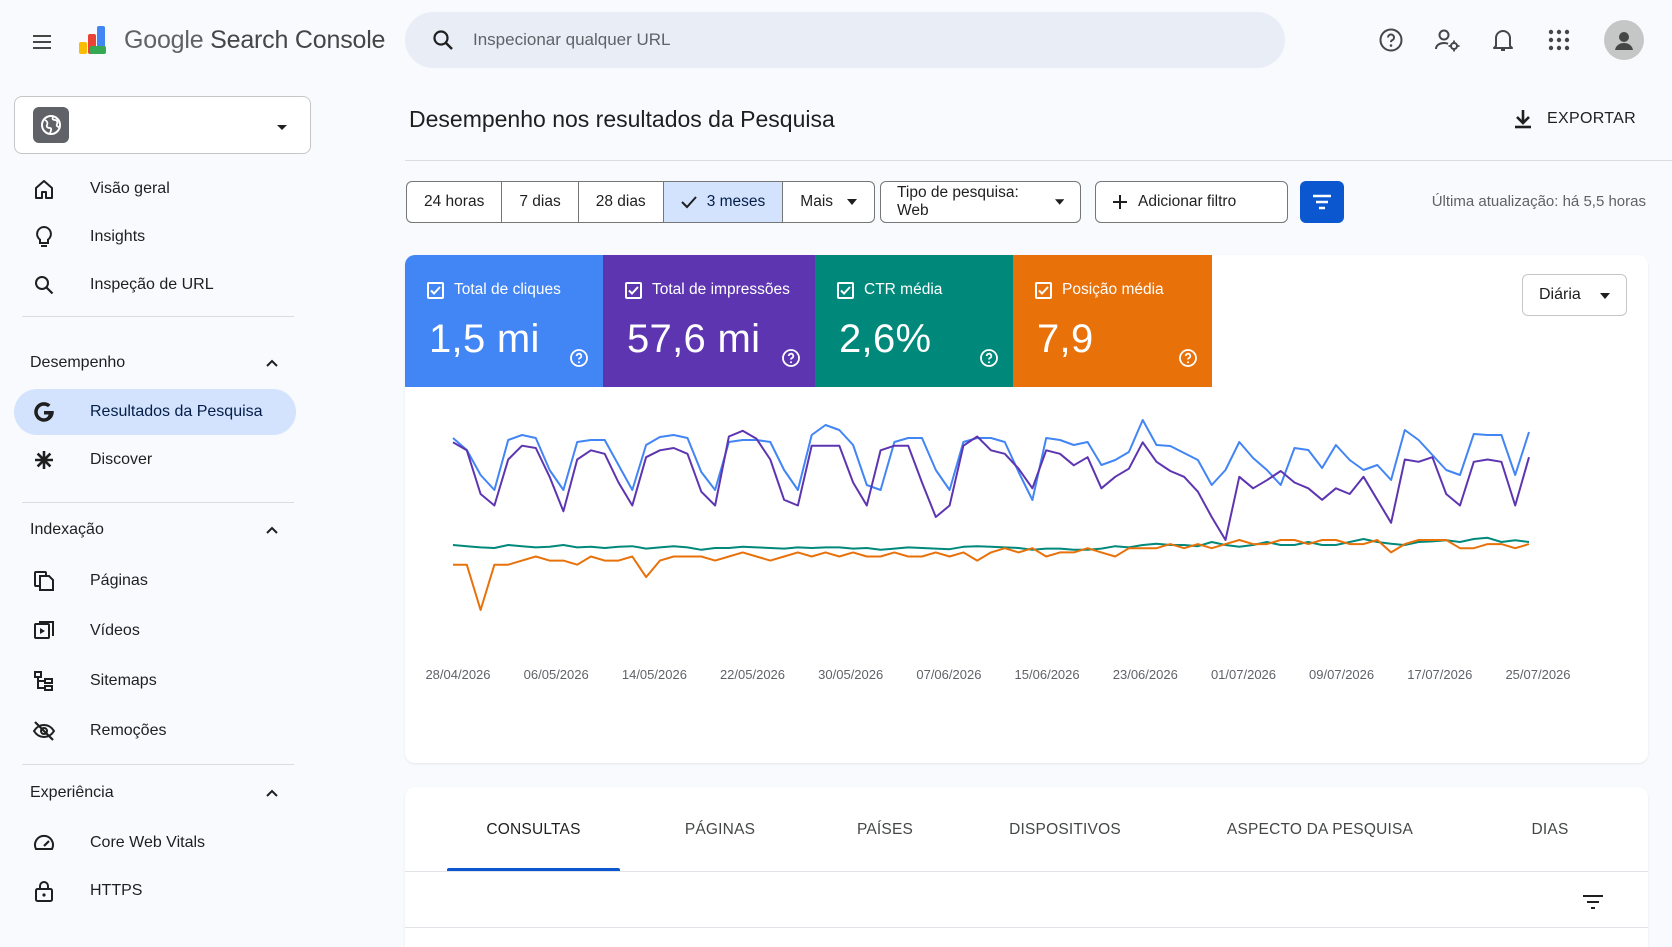 This screenshot has width=1672, height=947. What do you see at coordinates (817, 201) in the screenshot?
I see `range-label: Mais` at bounding box center [817, 201].